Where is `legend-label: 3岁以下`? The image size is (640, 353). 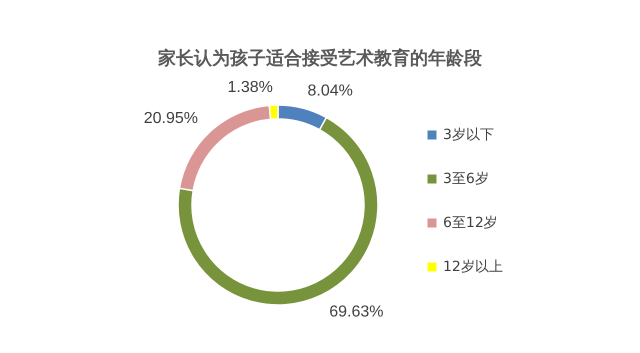
legend-label: 3岁以下 is located at coordinates (468, 135).